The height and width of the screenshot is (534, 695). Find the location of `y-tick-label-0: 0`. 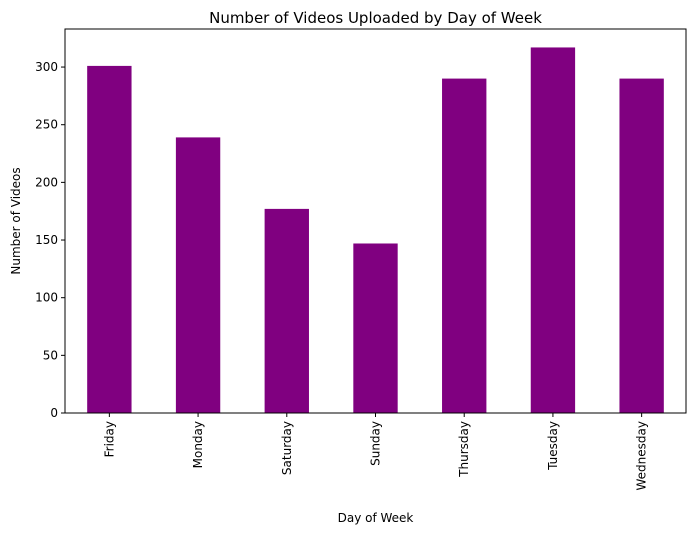

y-tick-label-0: 0 is located at coordinates (54, 413).